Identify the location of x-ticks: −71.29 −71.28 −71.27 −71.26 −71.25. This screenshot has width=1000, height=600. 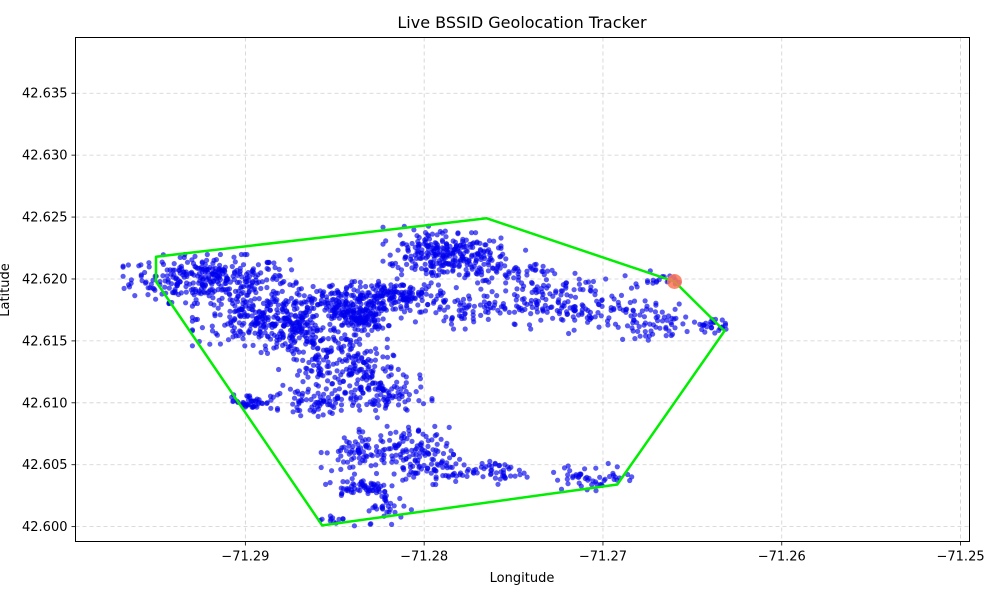
(603, 553).